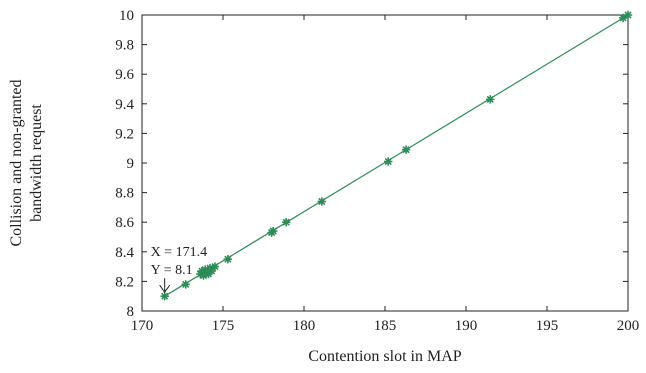  What do you see at coordinates (547, 326) in the screenshot?
I see `x-tick-label: 195` at bounding box center [547, 326].